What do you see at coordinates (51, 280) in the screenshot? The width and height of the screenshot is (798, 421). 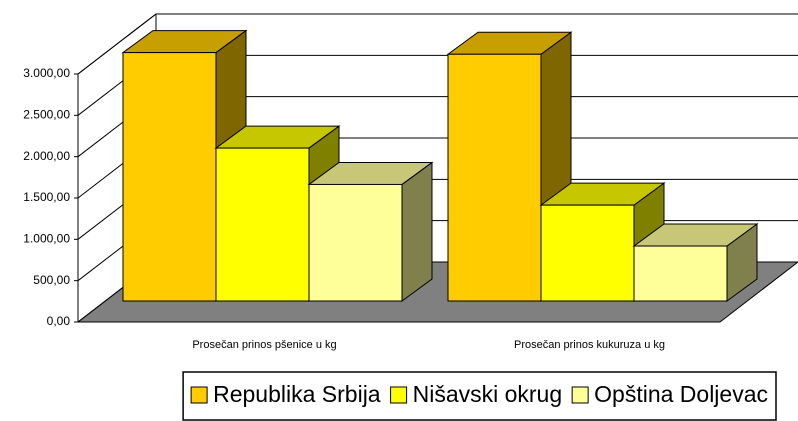 I see `y-tick-label: 500,00` at bounding box center [51, 280].